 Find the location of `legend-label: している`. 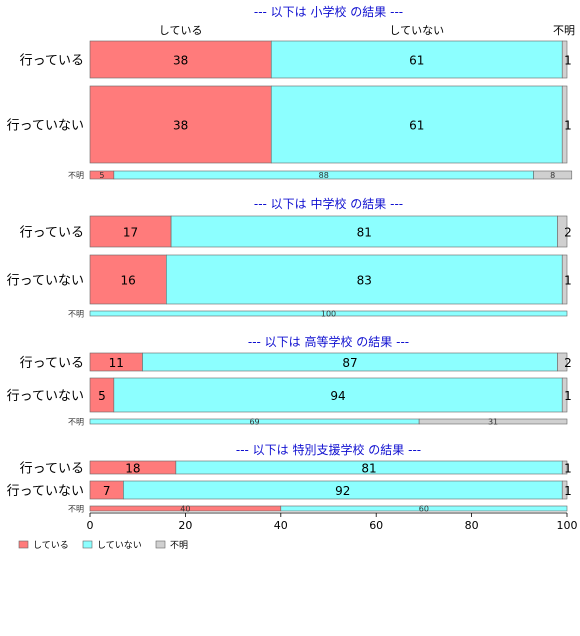

legend-label: している is located at coordinates (51, 545).